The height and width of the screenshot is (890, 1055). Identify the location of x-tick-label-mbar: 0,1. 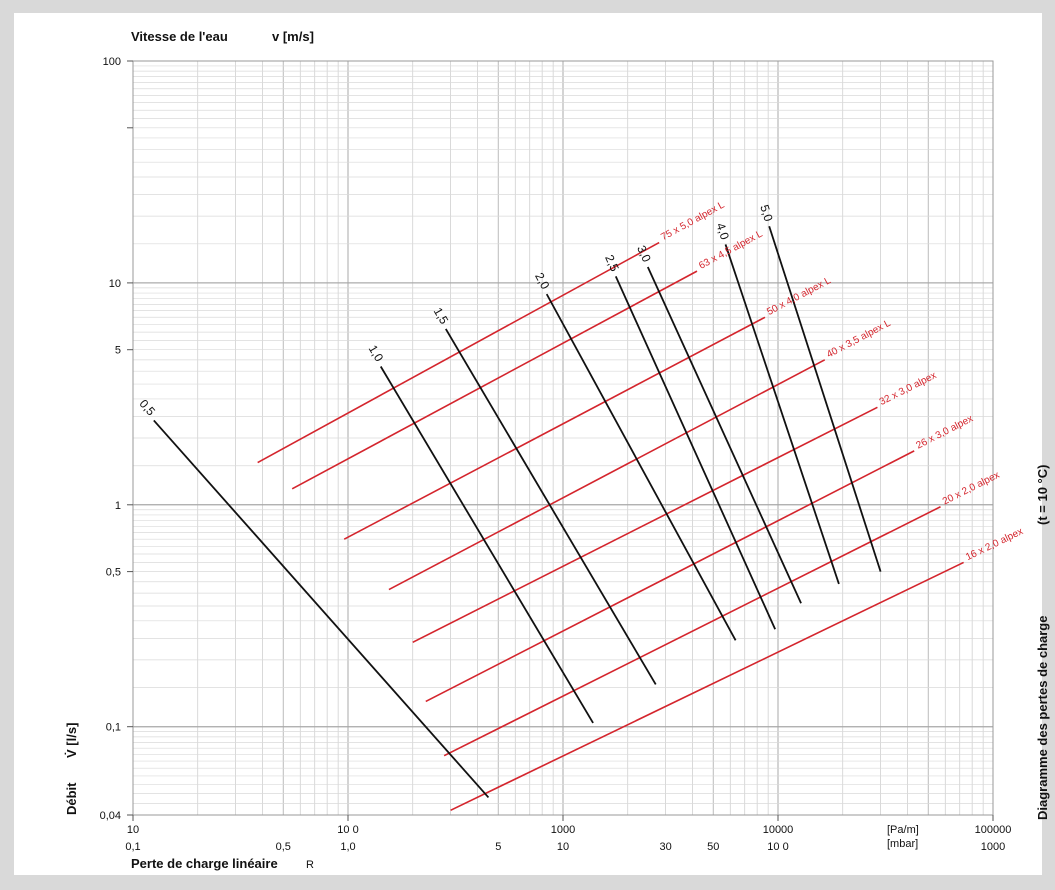
(132, 847).